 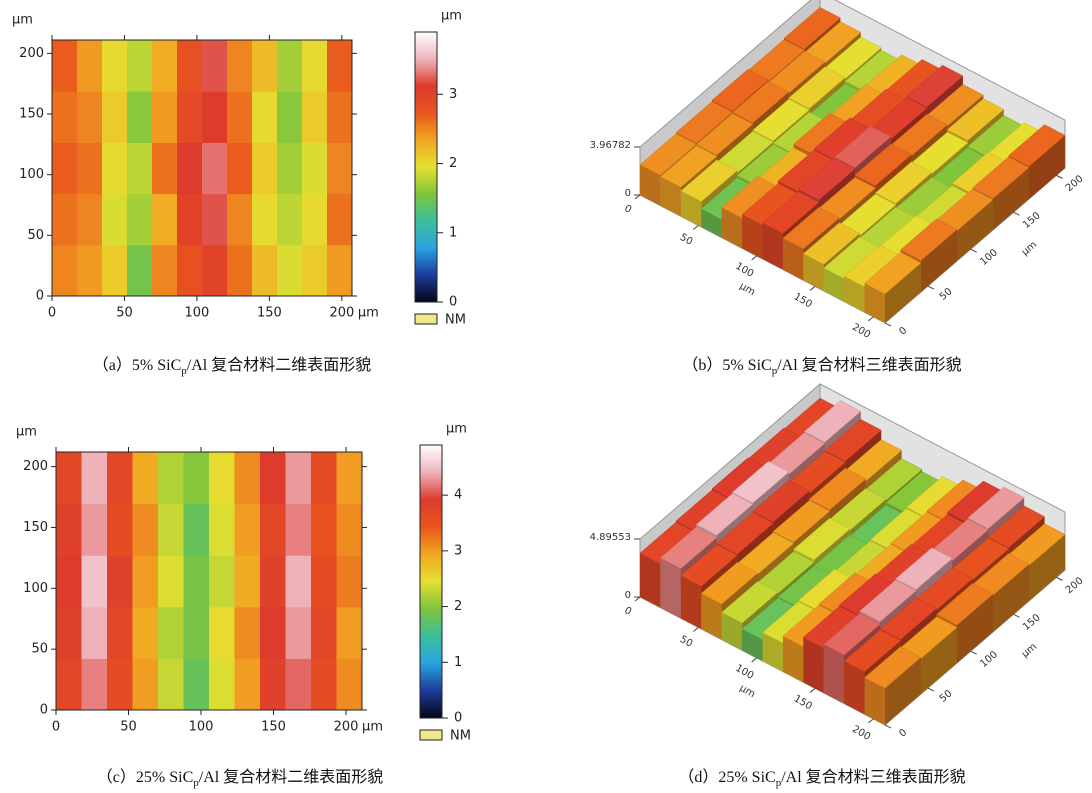 What do you see at coordinates (426, 319) in the screenshot?
I see `nm-swatch` at bounding box center [426, 319].